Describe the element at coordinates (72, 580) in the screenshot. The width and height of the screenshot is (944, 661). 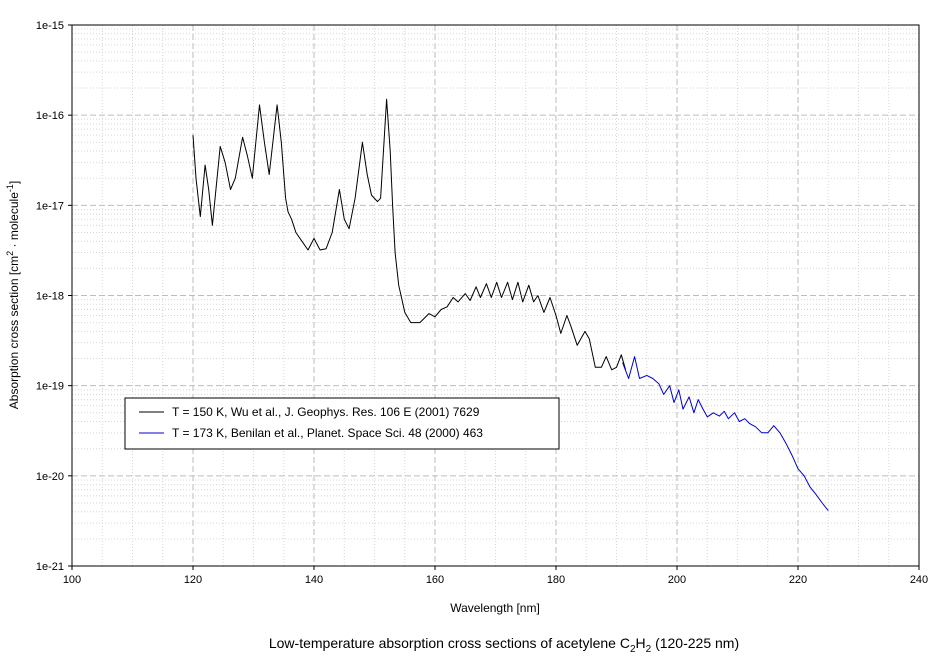
I see `x-tick-label: 100` at that location.